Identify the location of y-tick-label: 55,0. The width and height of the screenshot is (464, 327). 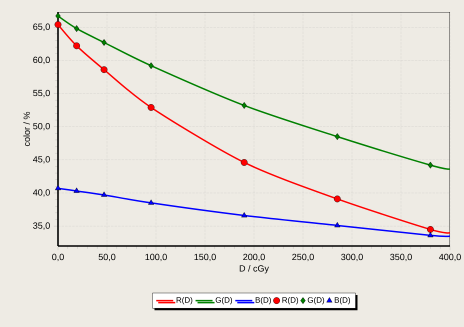
(41, 94).